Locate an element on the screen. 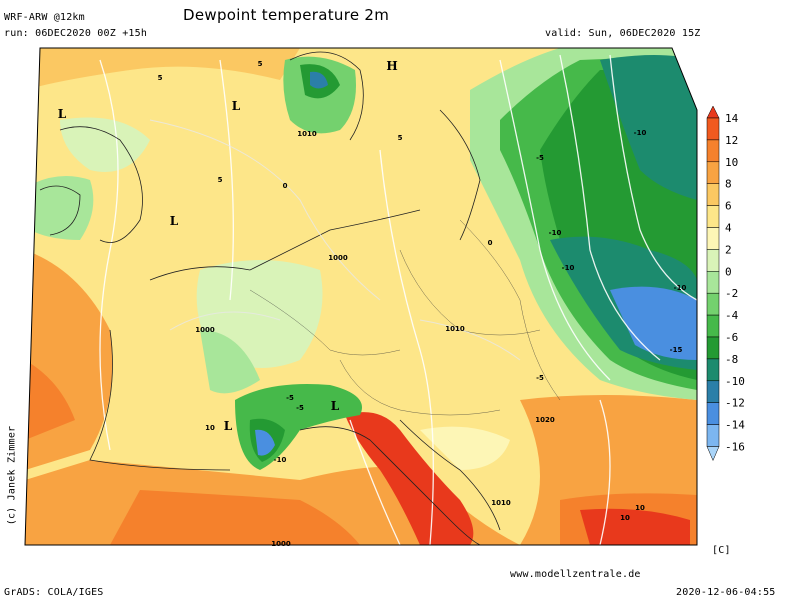  author-credit: (c) Janek Zimmer is located at coordinates (12, 475).